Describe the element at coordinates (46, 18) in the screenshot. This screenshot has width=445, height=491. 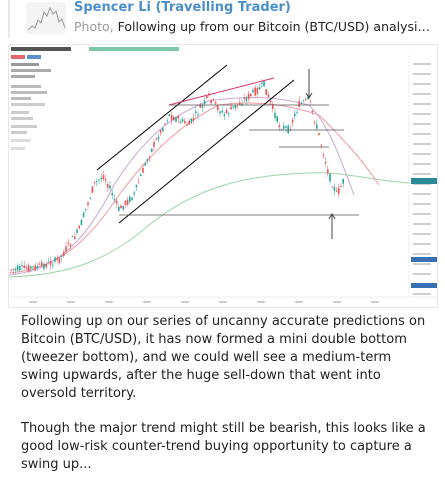
I see `author-avatar` at that location.